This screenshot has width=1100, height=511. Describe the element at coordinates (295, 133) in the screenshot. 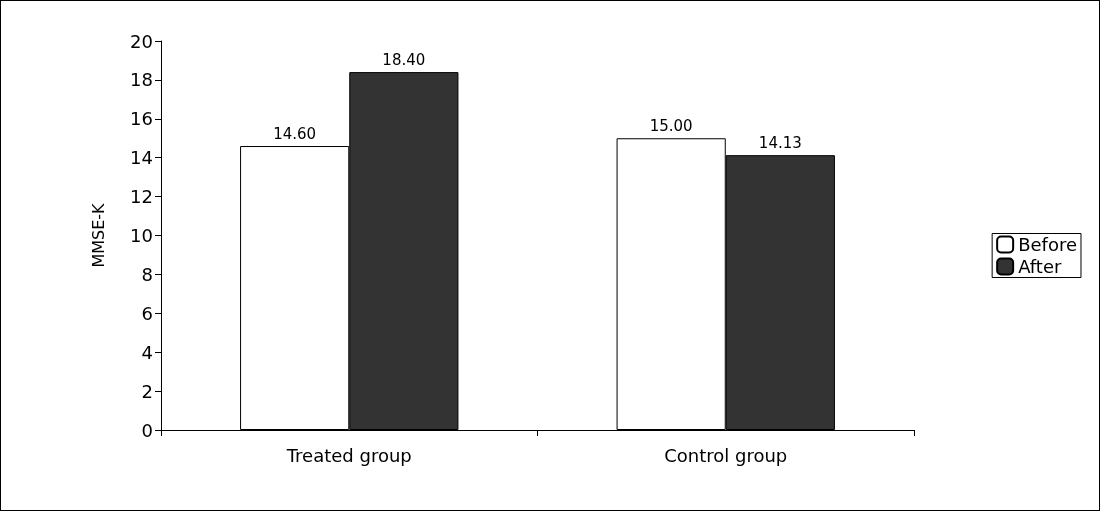

I see `data-label: 14.60` at that location.